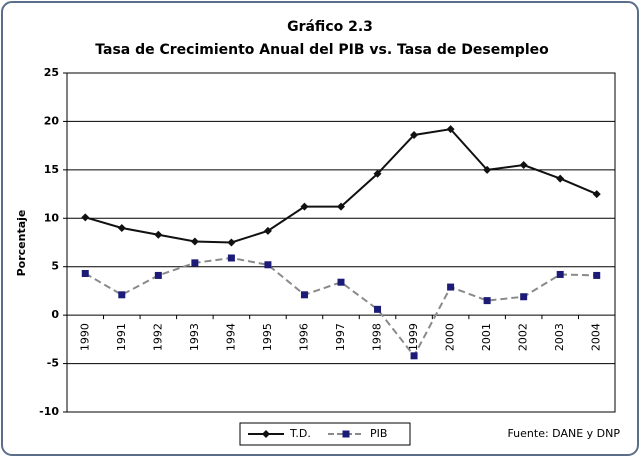 This screenshot has width=640, height=457. Describe the element at coordinates (486, 337) in the screenshot. I see `x-tick-label: 2001` at that location.